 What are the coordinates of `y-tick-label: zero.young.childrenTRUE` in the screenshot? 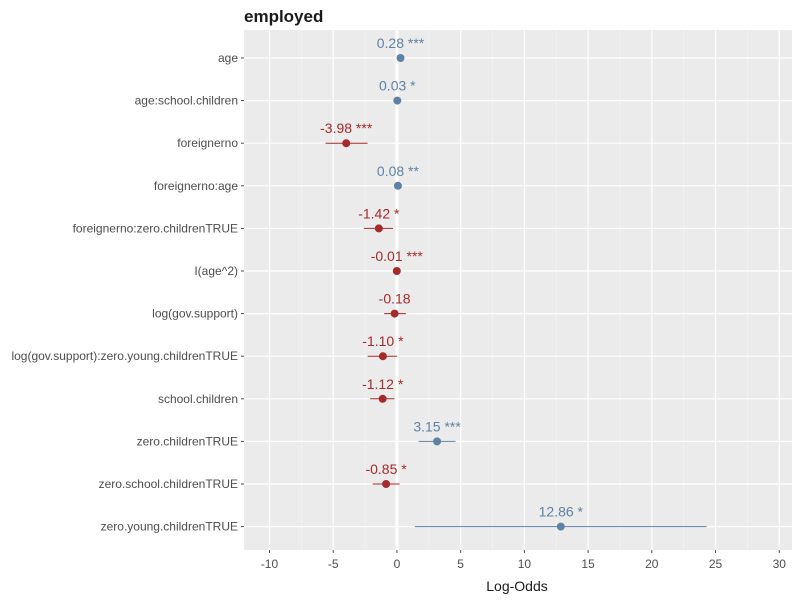 It's located at (169, 527).